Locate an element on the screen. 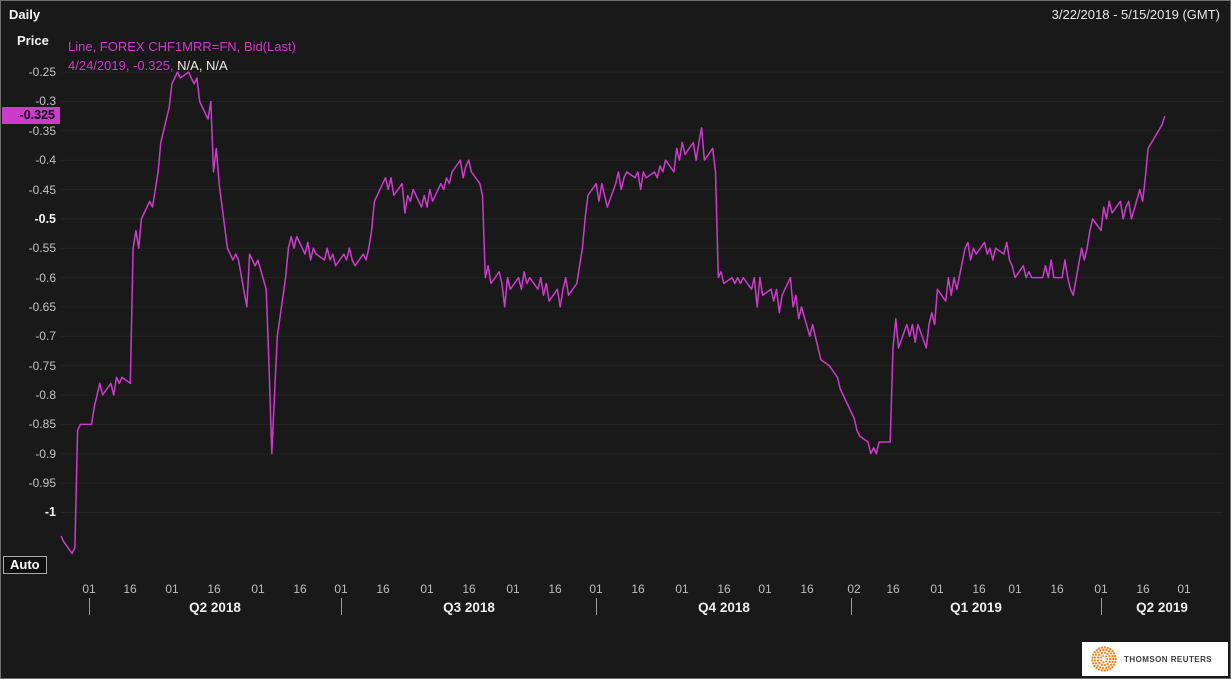  interval-label: Daily is located at coordinates (25, 14).